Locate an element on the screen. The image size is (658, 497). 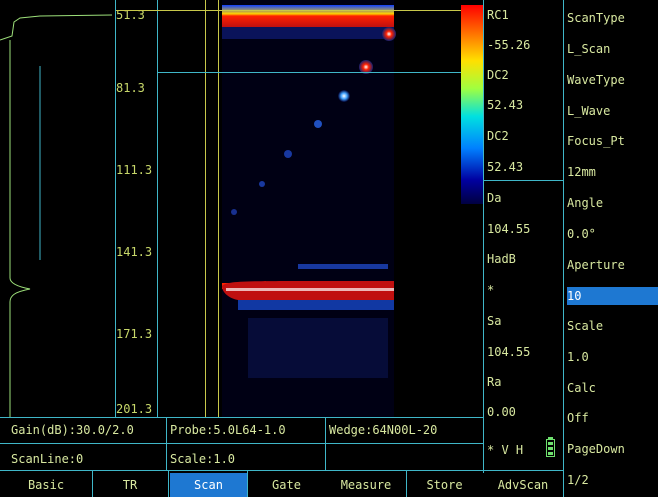
depth-tick: 111.3 is located at coordinates (134, 170).